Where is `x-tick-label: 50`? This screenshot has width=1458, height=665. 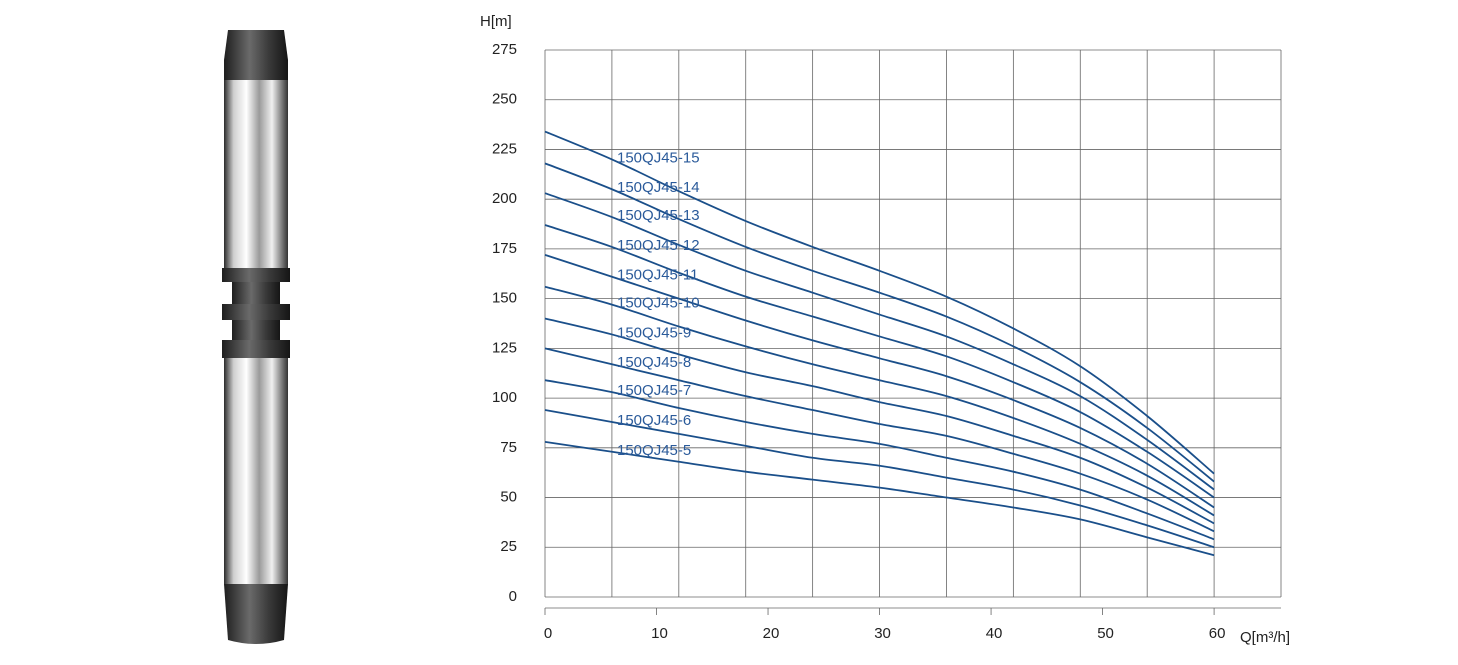 x-tick-label: 50 is located at coordinates (1105, 633).